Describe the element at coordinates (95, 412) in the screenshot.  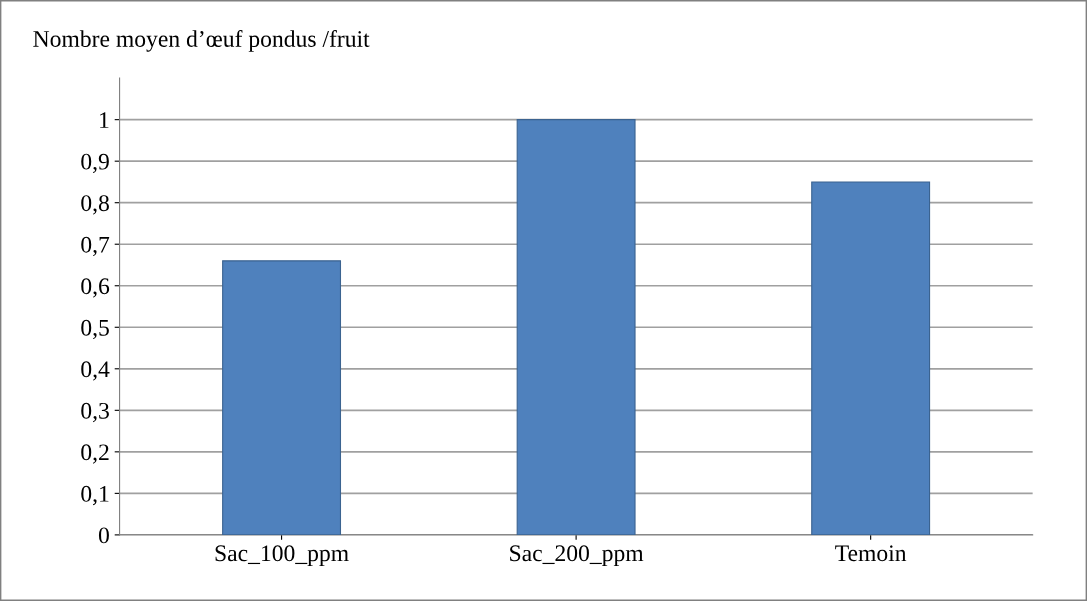
I see `y-tick-label: 0,3` at that location.